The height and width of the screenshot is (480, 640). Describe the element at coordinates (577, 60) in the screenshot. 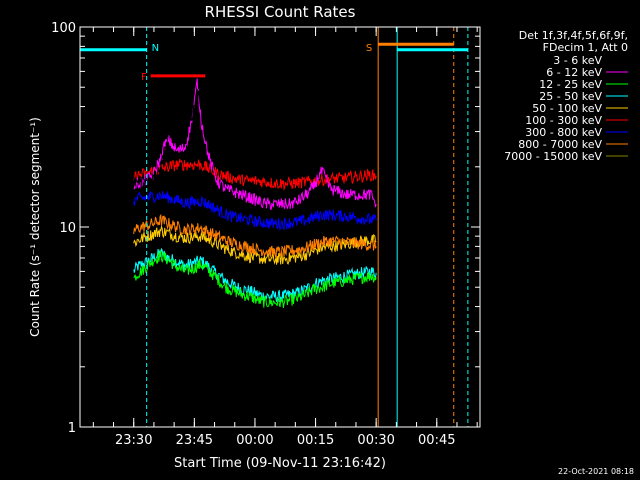

I see `legend-label: 3 - 6 keV` at that location.